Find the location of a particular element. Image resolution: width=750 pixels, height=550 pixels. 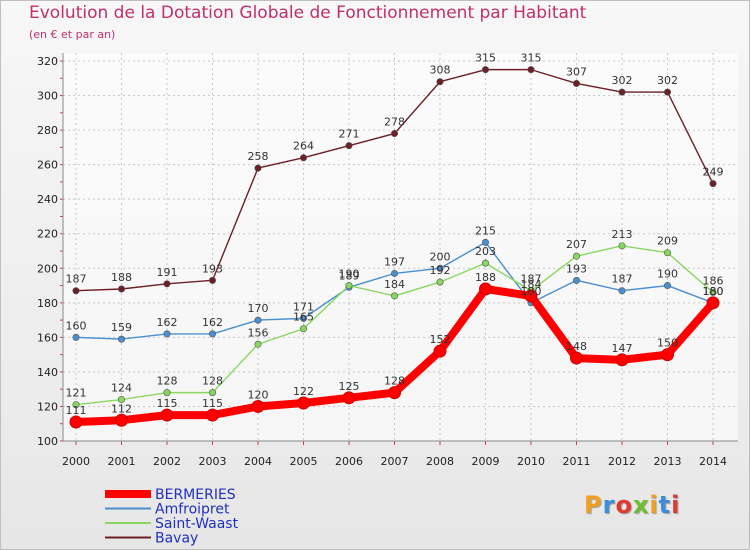

data-label: 213 is located at coordinates (622, 234).